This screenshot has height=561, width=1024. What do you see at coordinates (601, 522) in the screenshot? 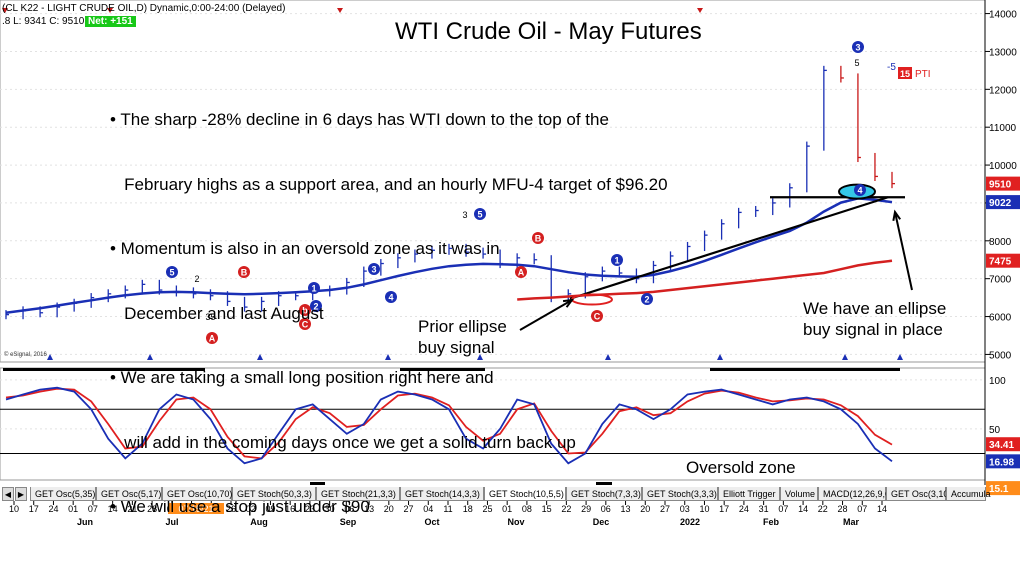
I see `month-label: Dec` at bounding box center [601, 522].